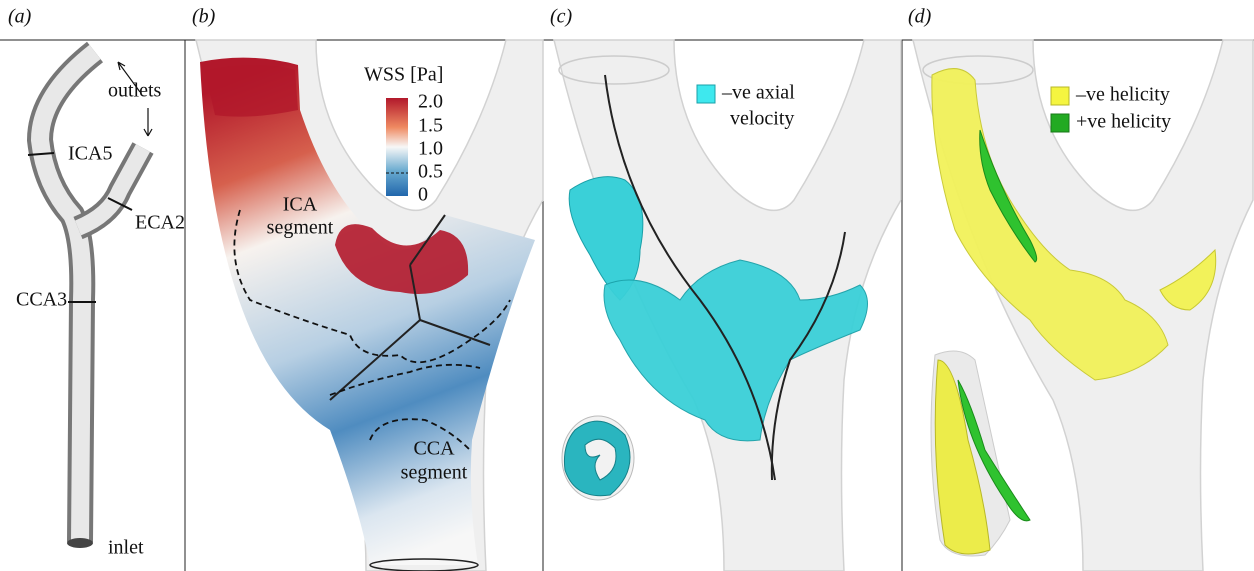 This screenshot has height=571, width=1254. I want to click on panel-label: (a), so click(20, 17).